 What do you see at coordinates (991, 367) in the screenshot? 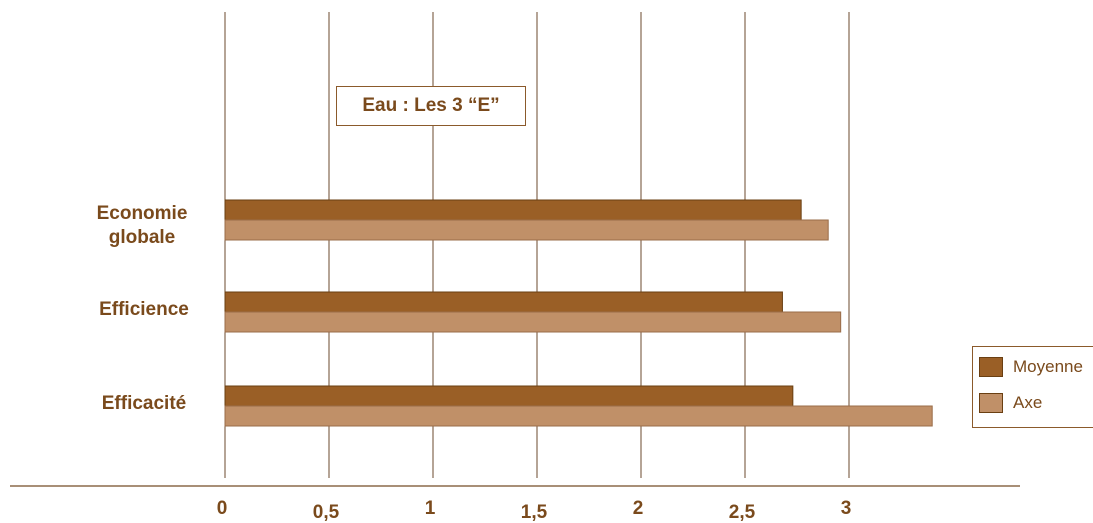
I see `legend-swatch-moyenne` at bounding box center [991, 367].